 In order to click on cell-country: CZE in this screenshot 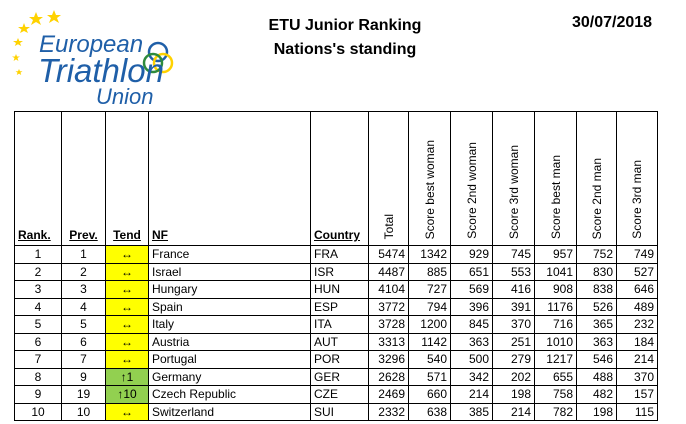, I will do `click(339, 394)`.